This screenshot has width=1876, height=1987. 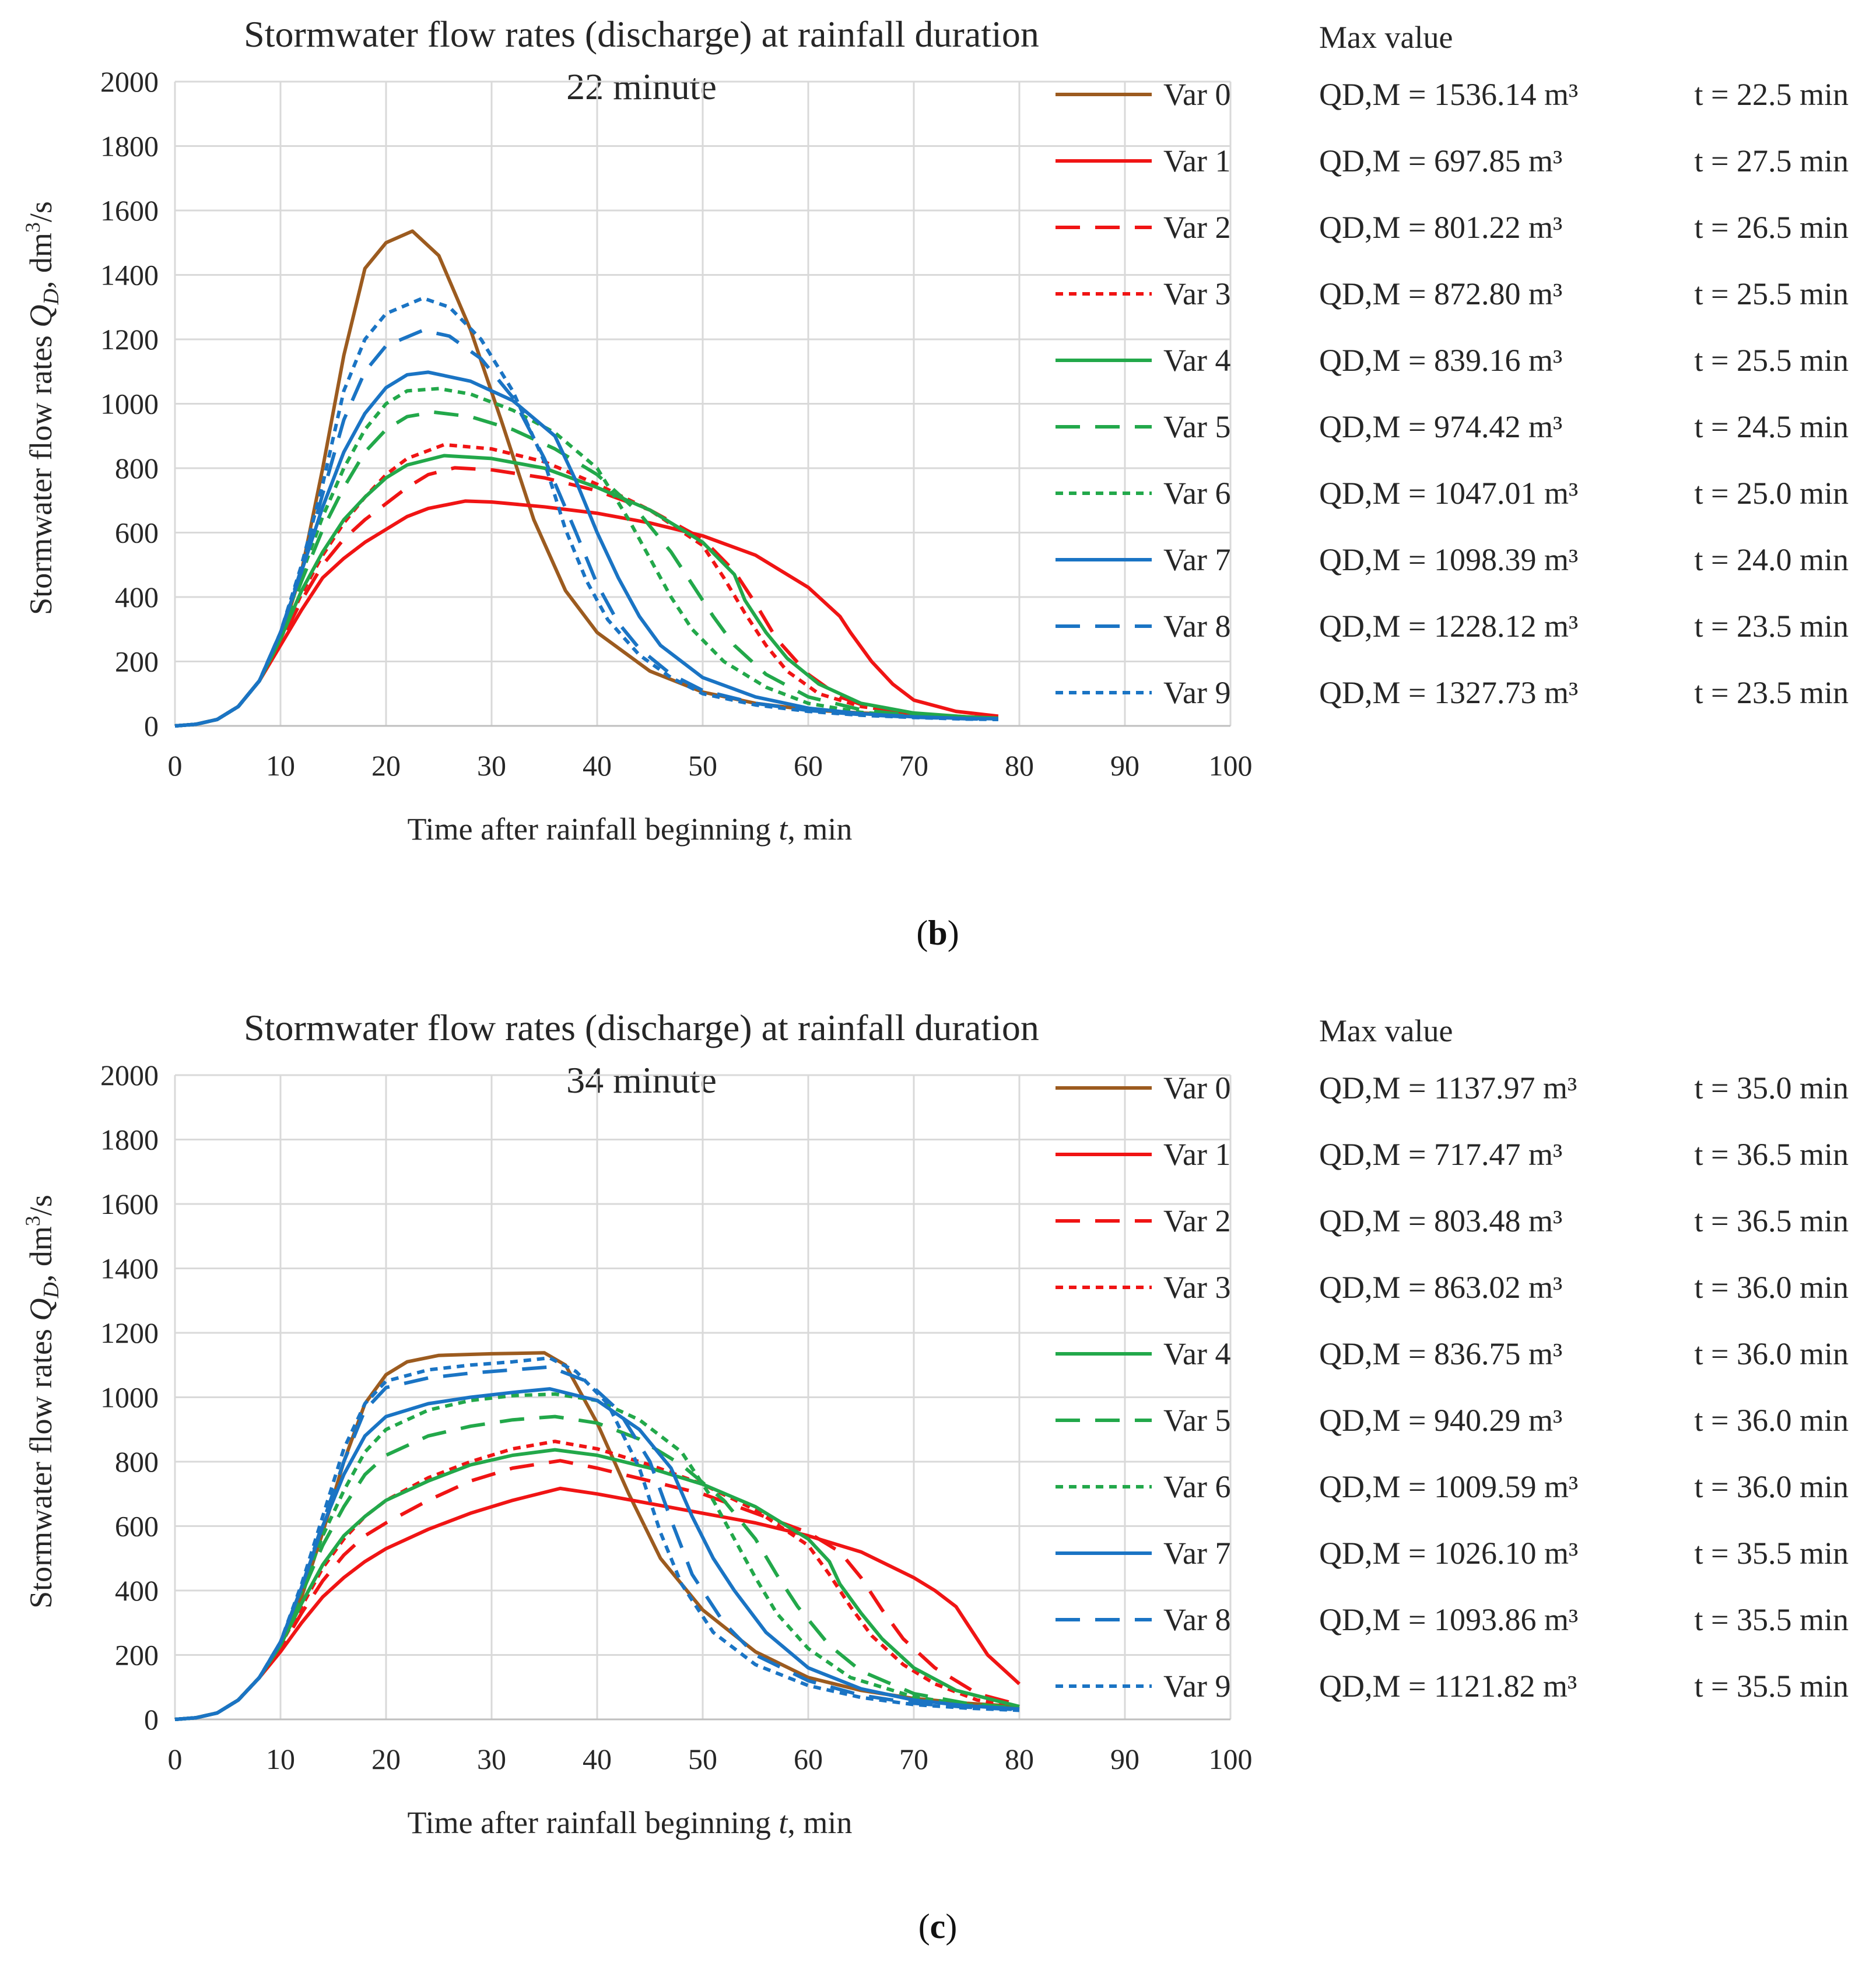 What do you see at coordinates (1440, 160) in the screenshot?
I see `legend-max-value-var-1: QD,M = 697.85 m³` at bounding box center [1440, 160].